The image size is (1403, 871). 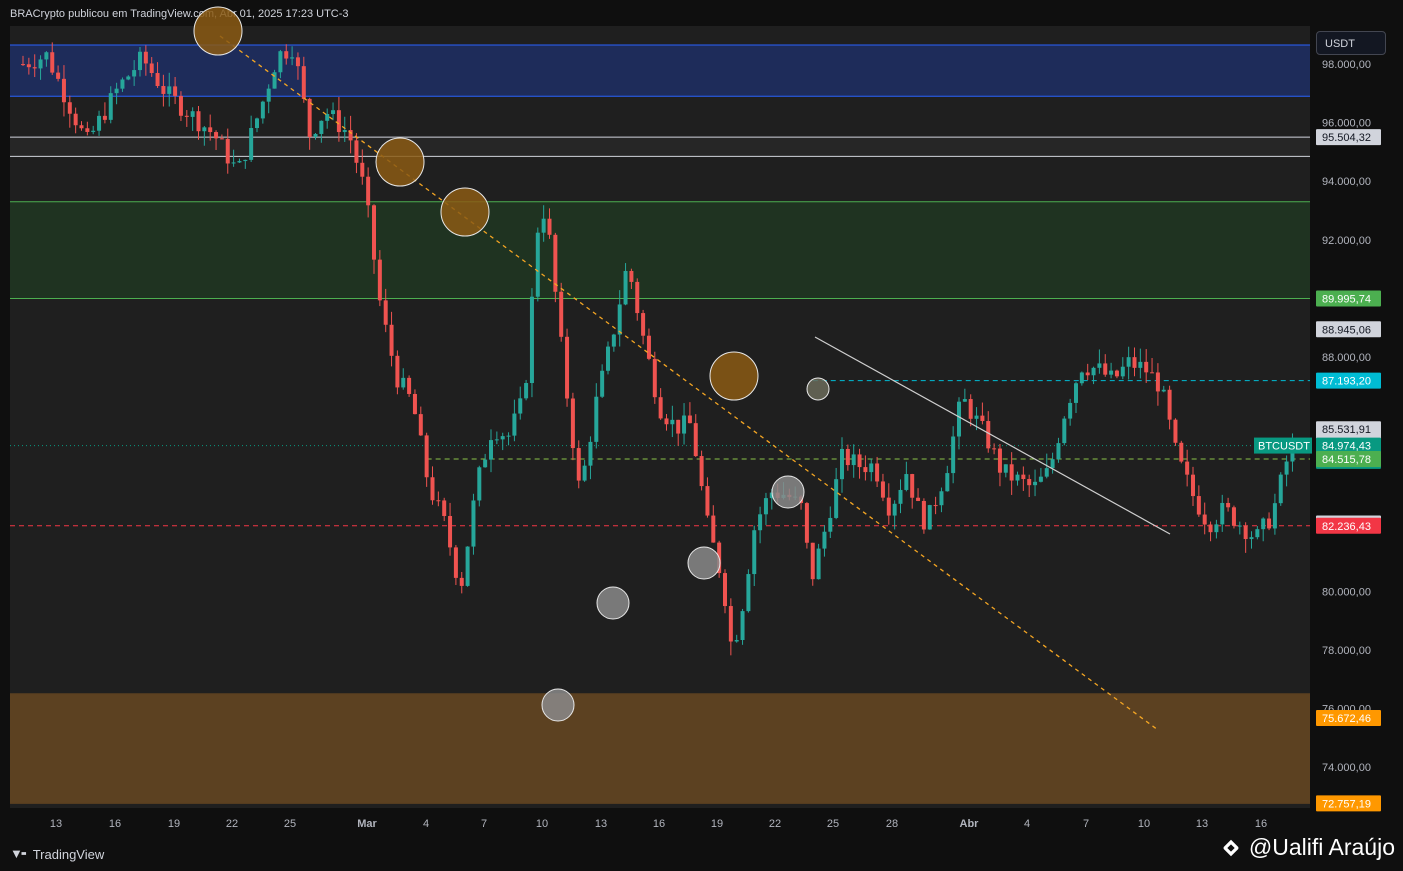 I want to click on resistance-trendline, so click(x=992, y=435).